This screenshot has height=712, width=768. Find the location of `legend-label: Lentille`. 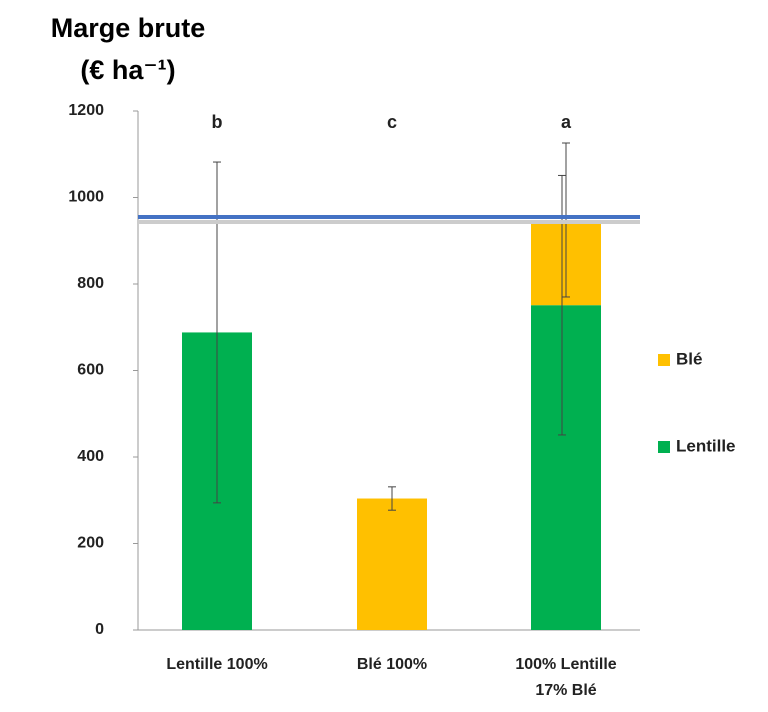

legend-label: Lentille is located at coordinates (706, 445).